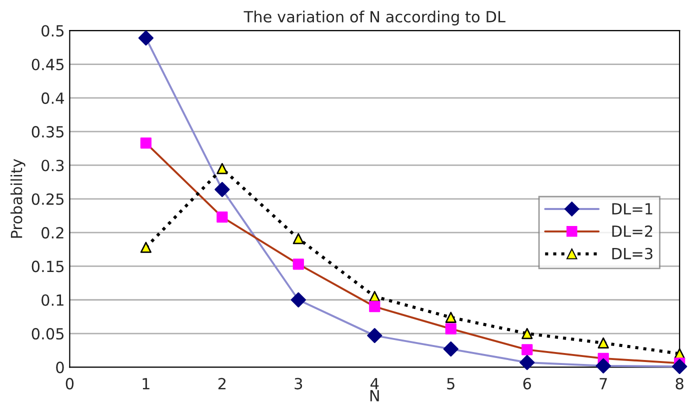 Image resolution: width=697 pixels, height=408 pixels. What do you see at coordinates (48, 266) in the screenshot?
I see `y-tick-label: 0.15` at bounding box center [48, 266].